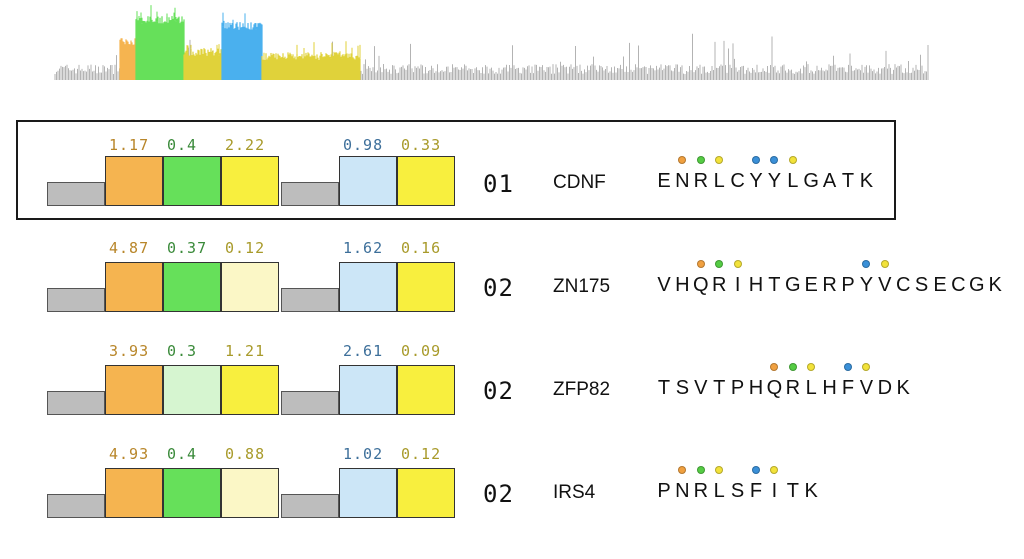  Describe the element at coordinates (245, 351) in the screenshot. I see `score-value: 1.21` at that location.